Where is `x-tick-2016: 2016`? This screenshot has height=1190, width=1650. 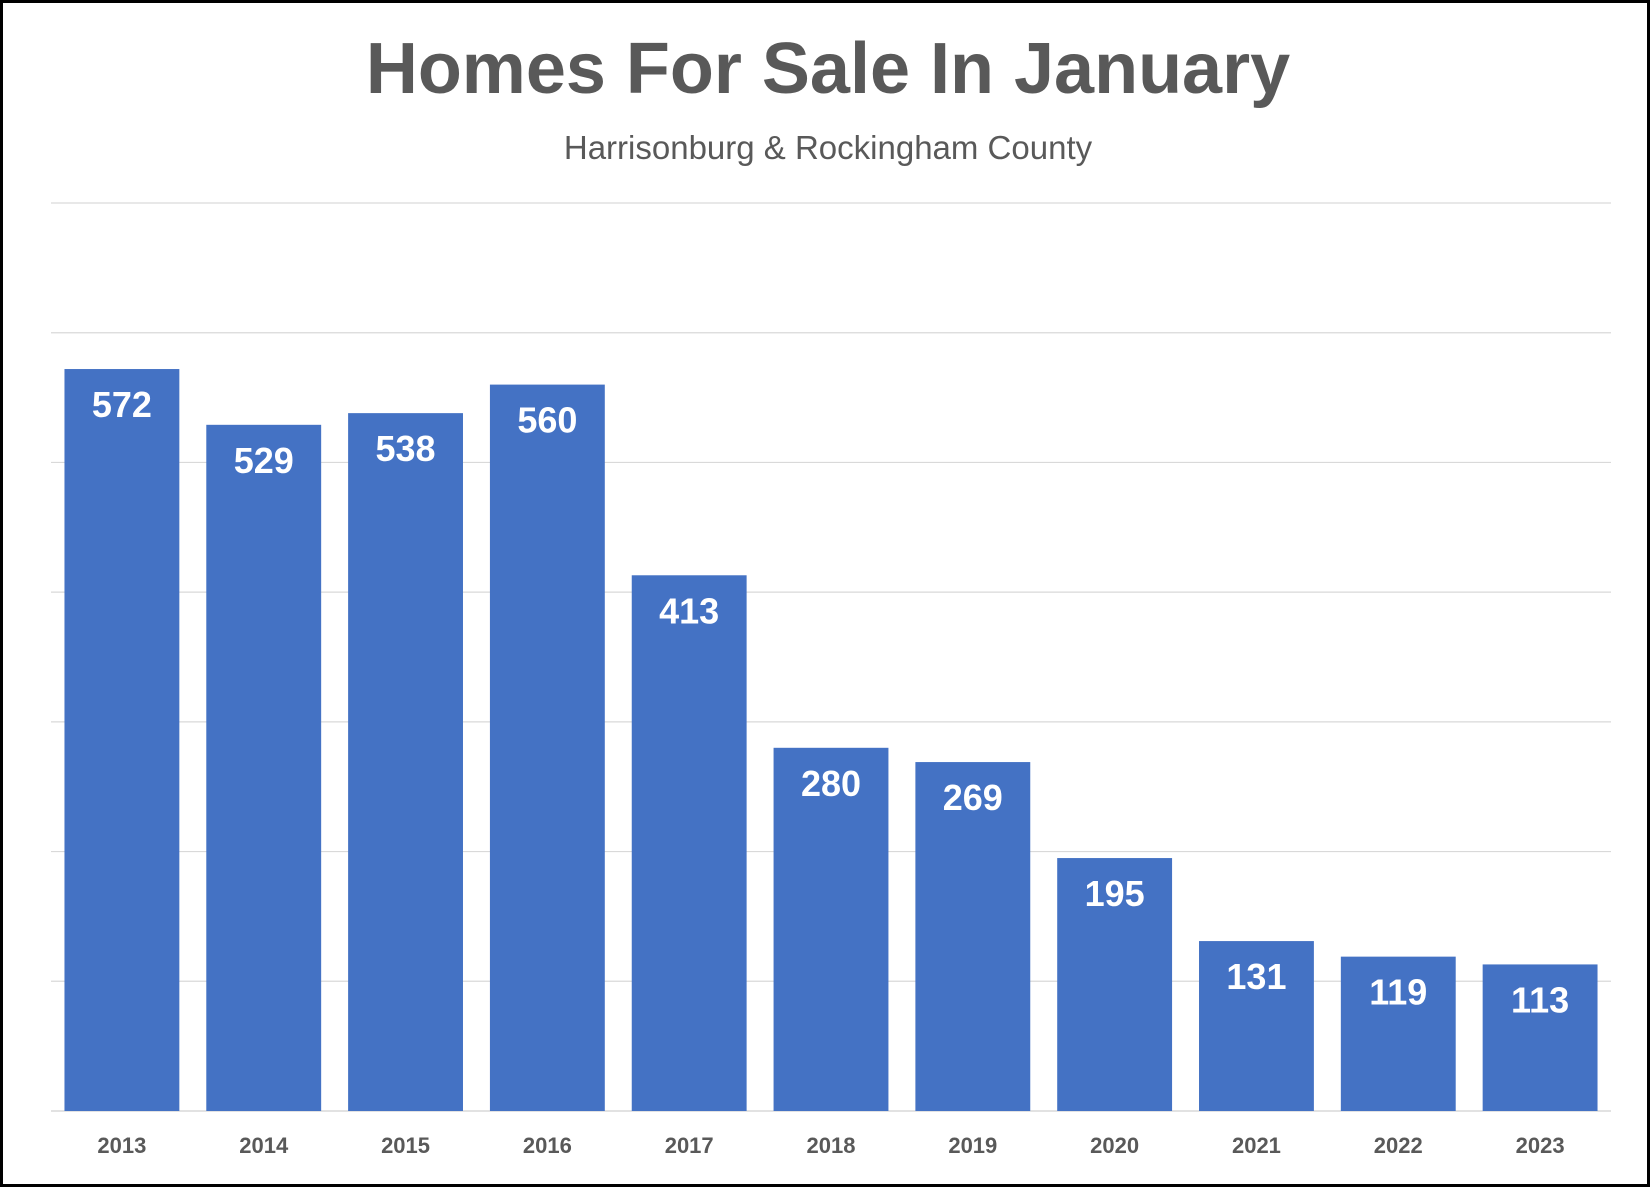 x-tick-2016: 2016 is located at coordinates (547, 1145).